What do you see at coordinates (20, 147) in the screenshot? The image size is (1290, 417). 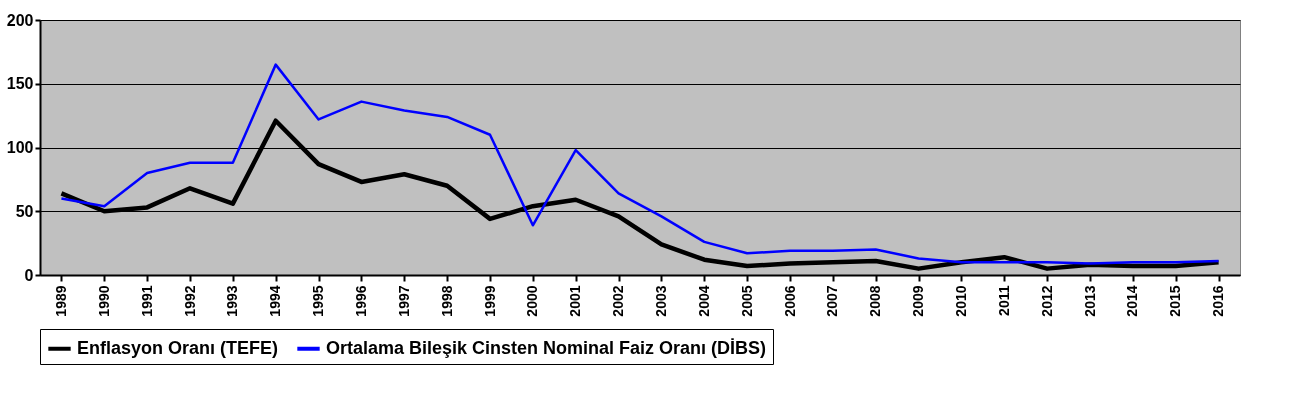 I see `y-tick-label: 100` at bounding box center [20, 147].